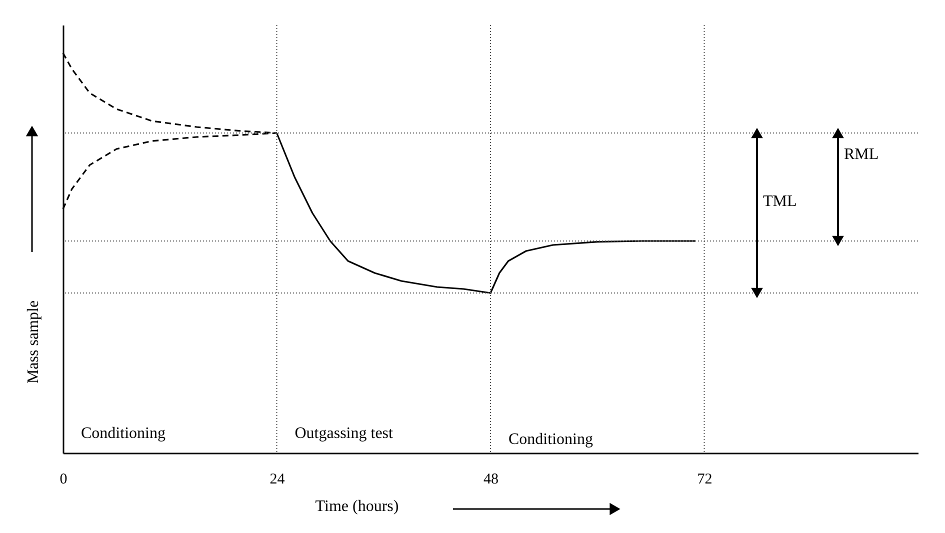 This screenshot has width=945, height=533. I want to click on x-tick-label: 72, so click(704, 480).